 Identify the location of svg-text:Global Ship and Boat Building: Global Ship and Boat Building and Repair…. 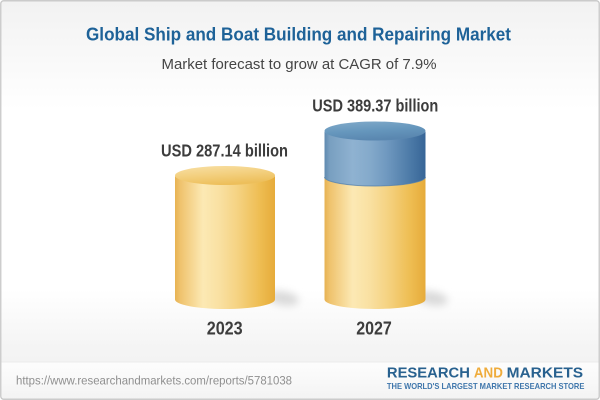
(298, 35).